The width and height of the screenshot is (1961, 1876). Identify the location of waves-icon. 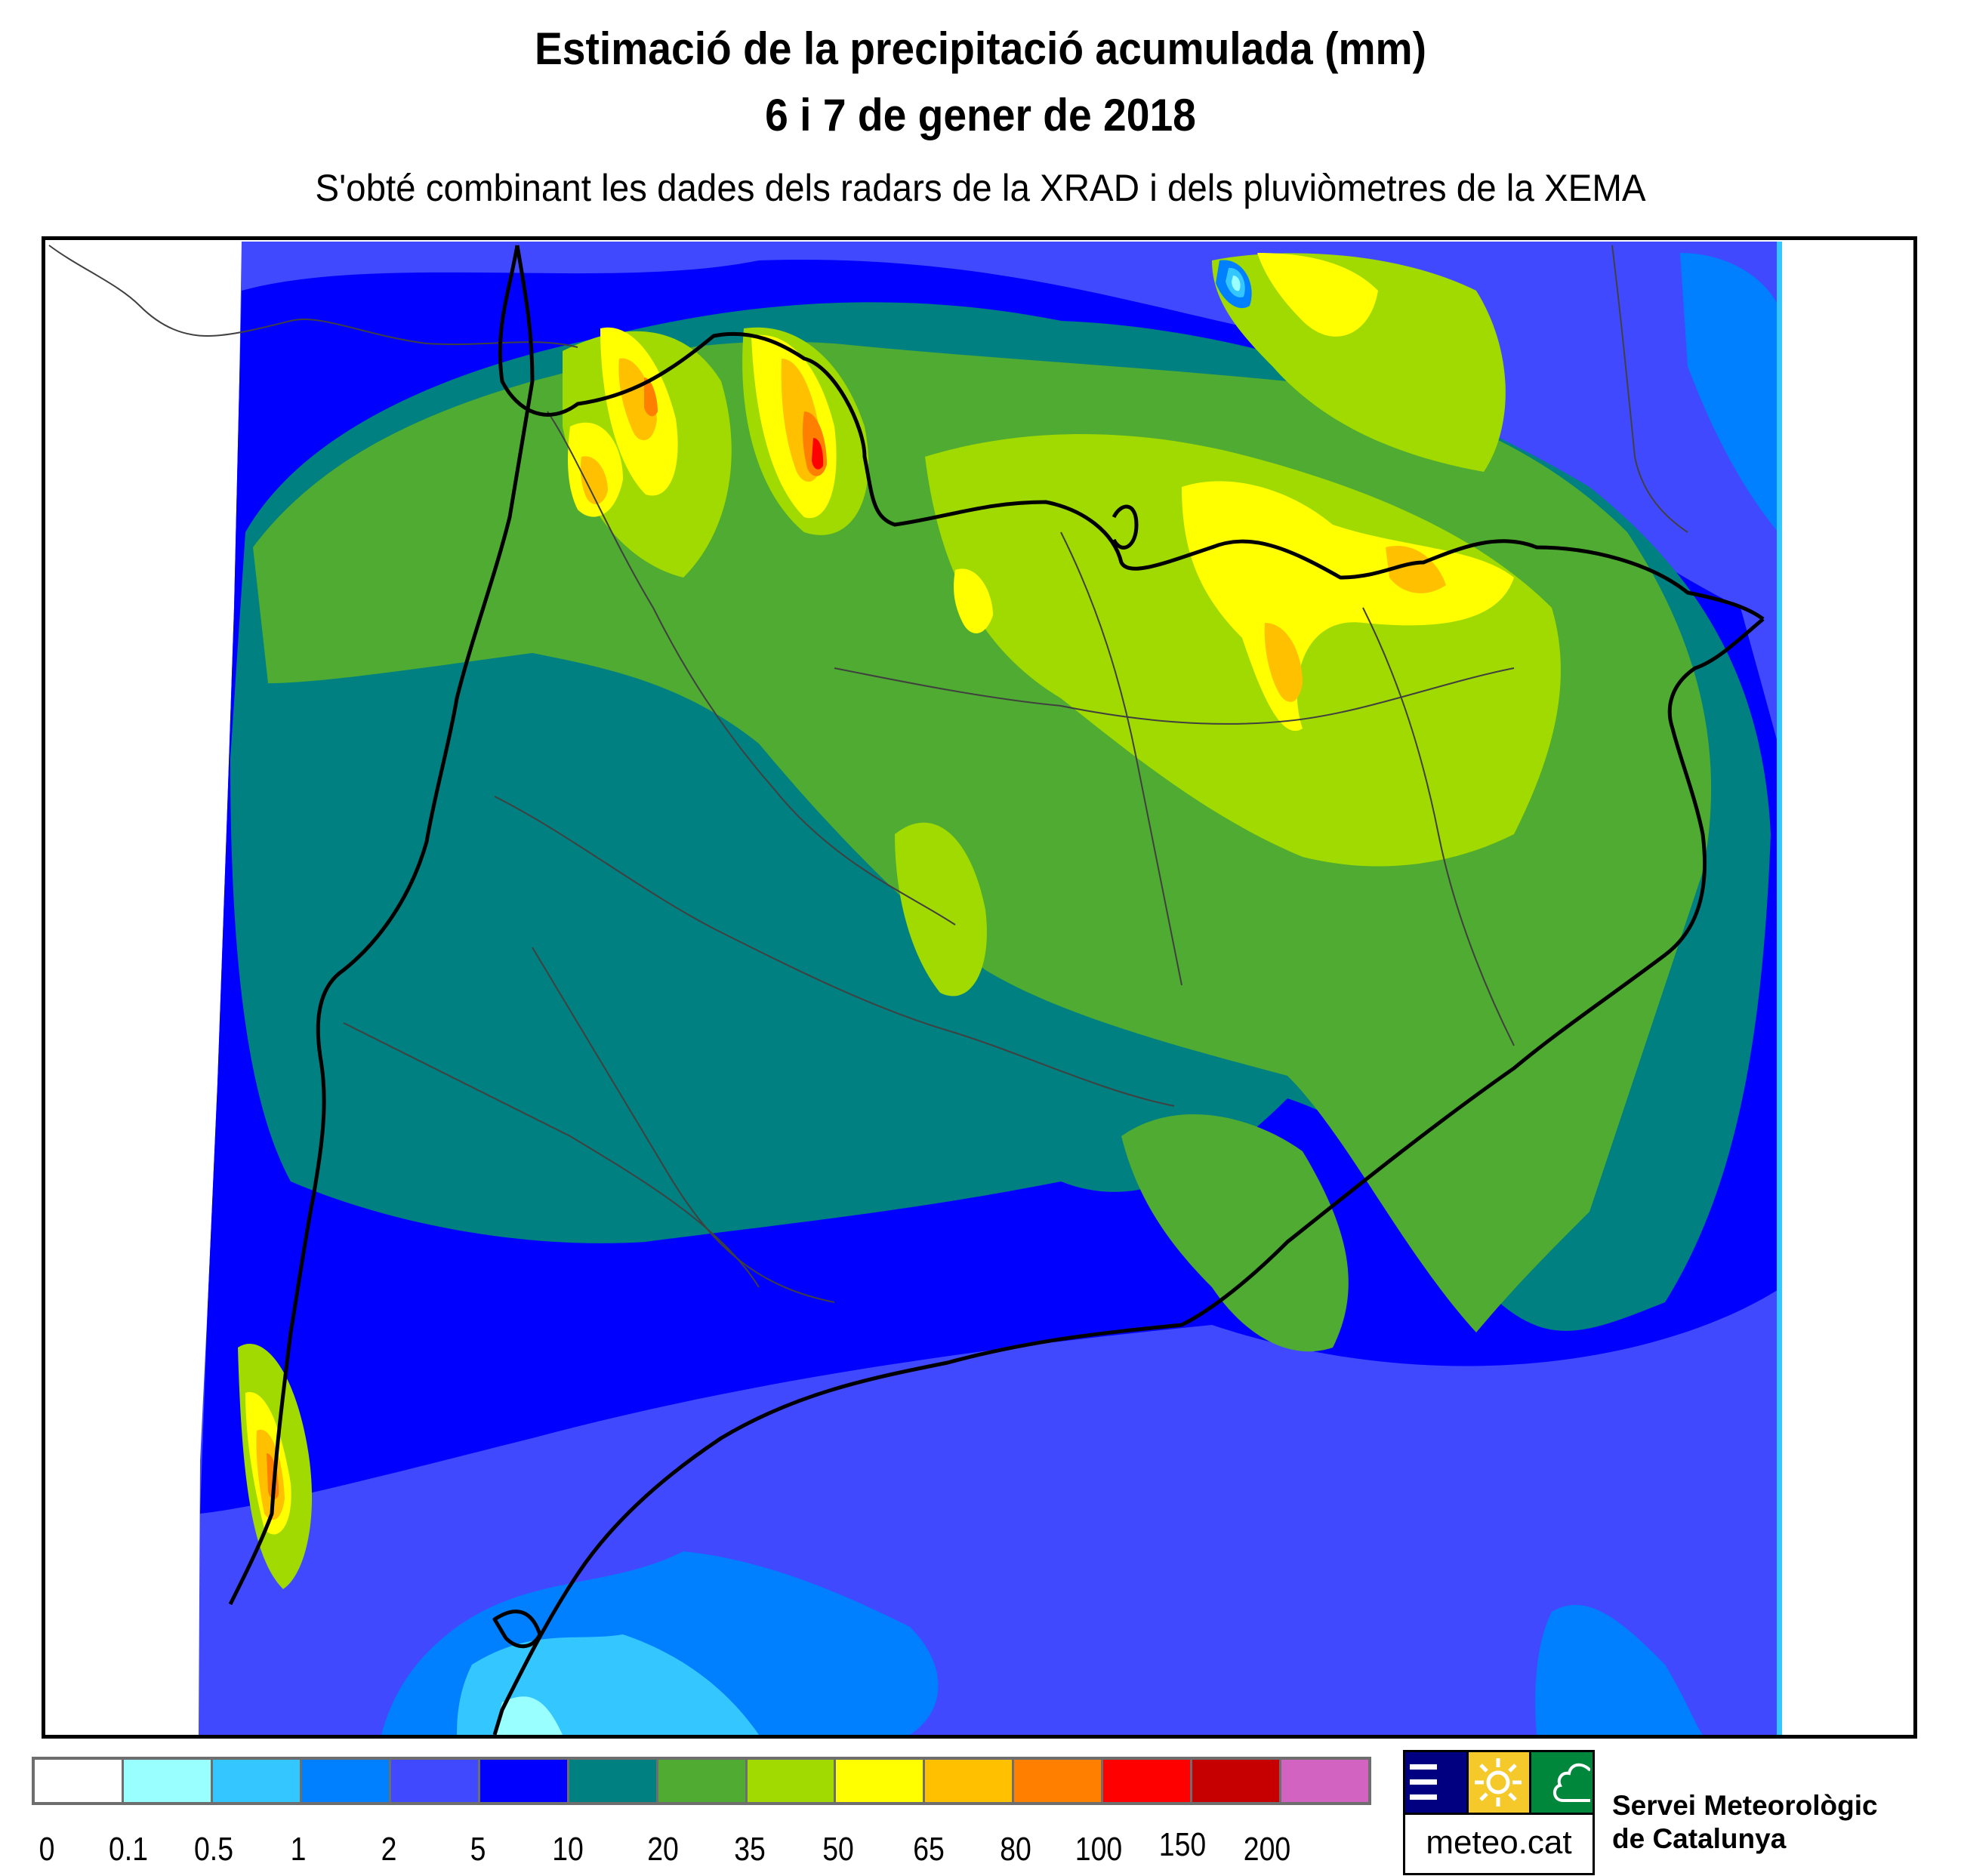
(1437, 1782).